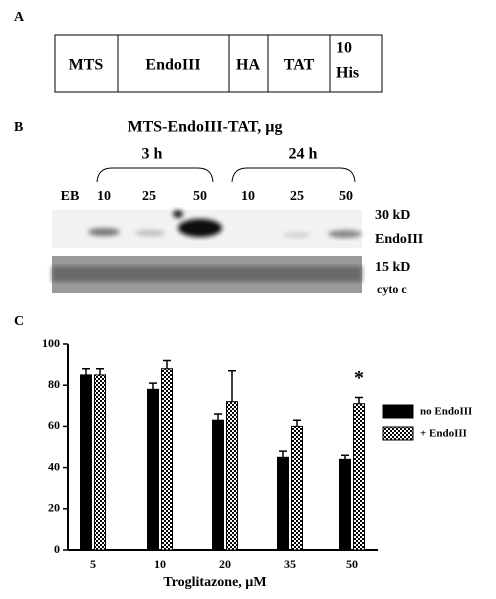 This screenshot has width=496, height=599. Describe the element at coordinates (204, 127) in the screenshot. I see `blot-title: MTS-EndoIII-TAT, µg` at that location.